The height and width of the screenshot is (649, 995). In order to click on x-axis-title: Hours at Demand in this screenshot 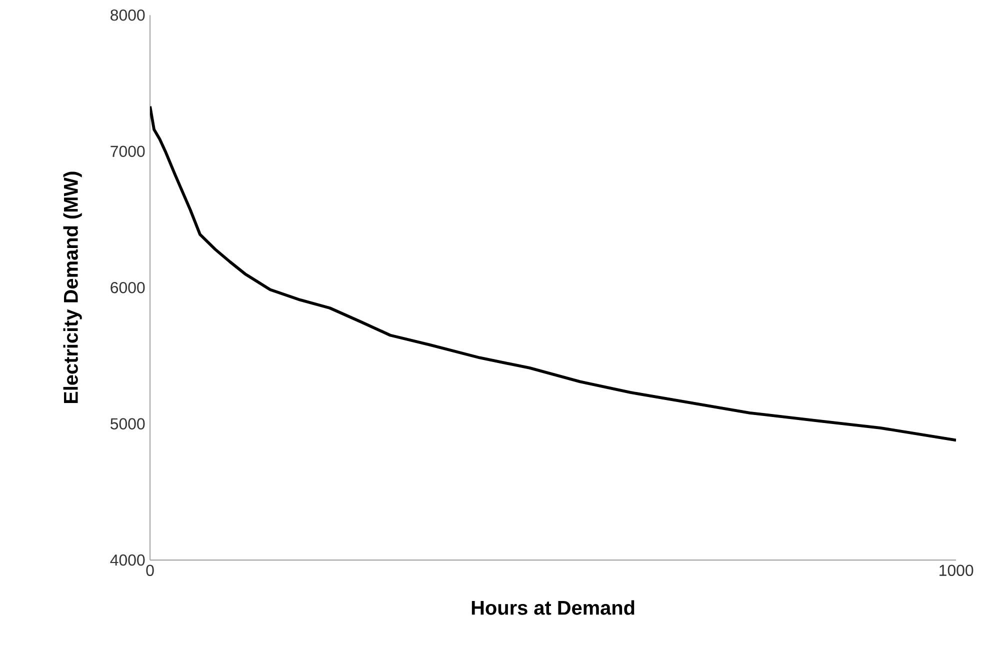, I will do `click(553, 607)`.